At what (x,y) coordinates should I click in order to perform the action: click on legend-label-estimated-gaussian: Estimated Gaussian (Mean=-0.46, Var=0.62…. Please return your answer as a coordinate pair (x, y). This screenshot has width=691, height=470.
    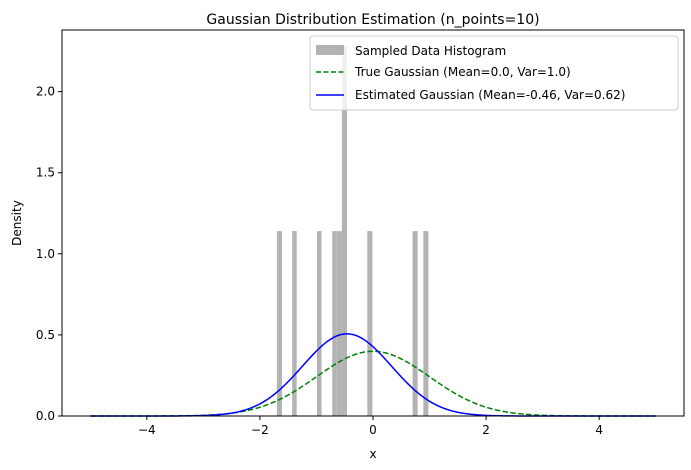
    Looking at the image, I should click on (490, 95).